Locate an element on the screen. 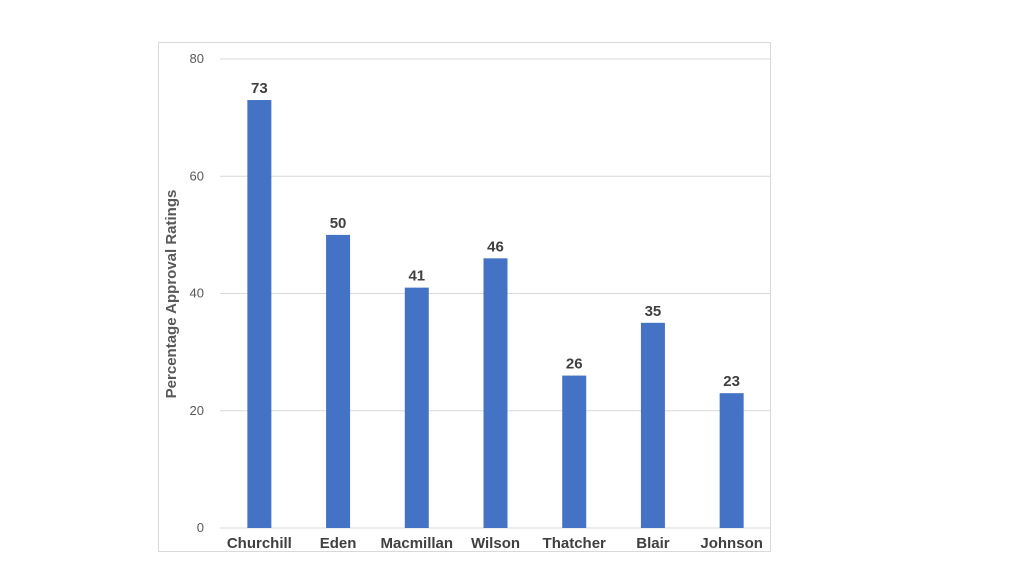  data-label-churchill: 73 is located at coordinates (259, 88).